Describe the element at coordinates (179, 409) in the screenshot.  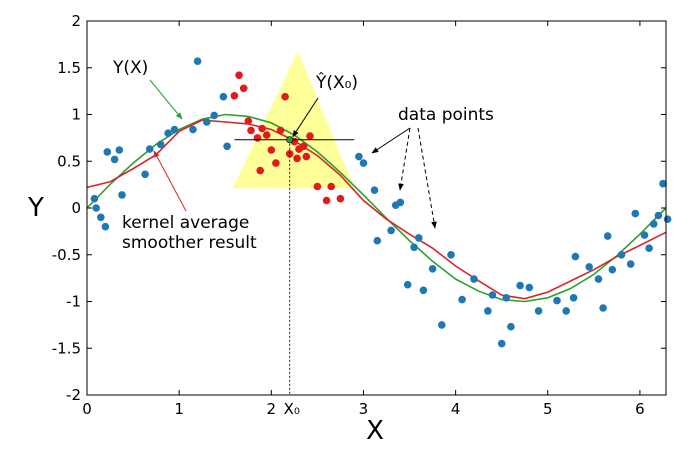
I see `x-tick-label: 1` at that location.